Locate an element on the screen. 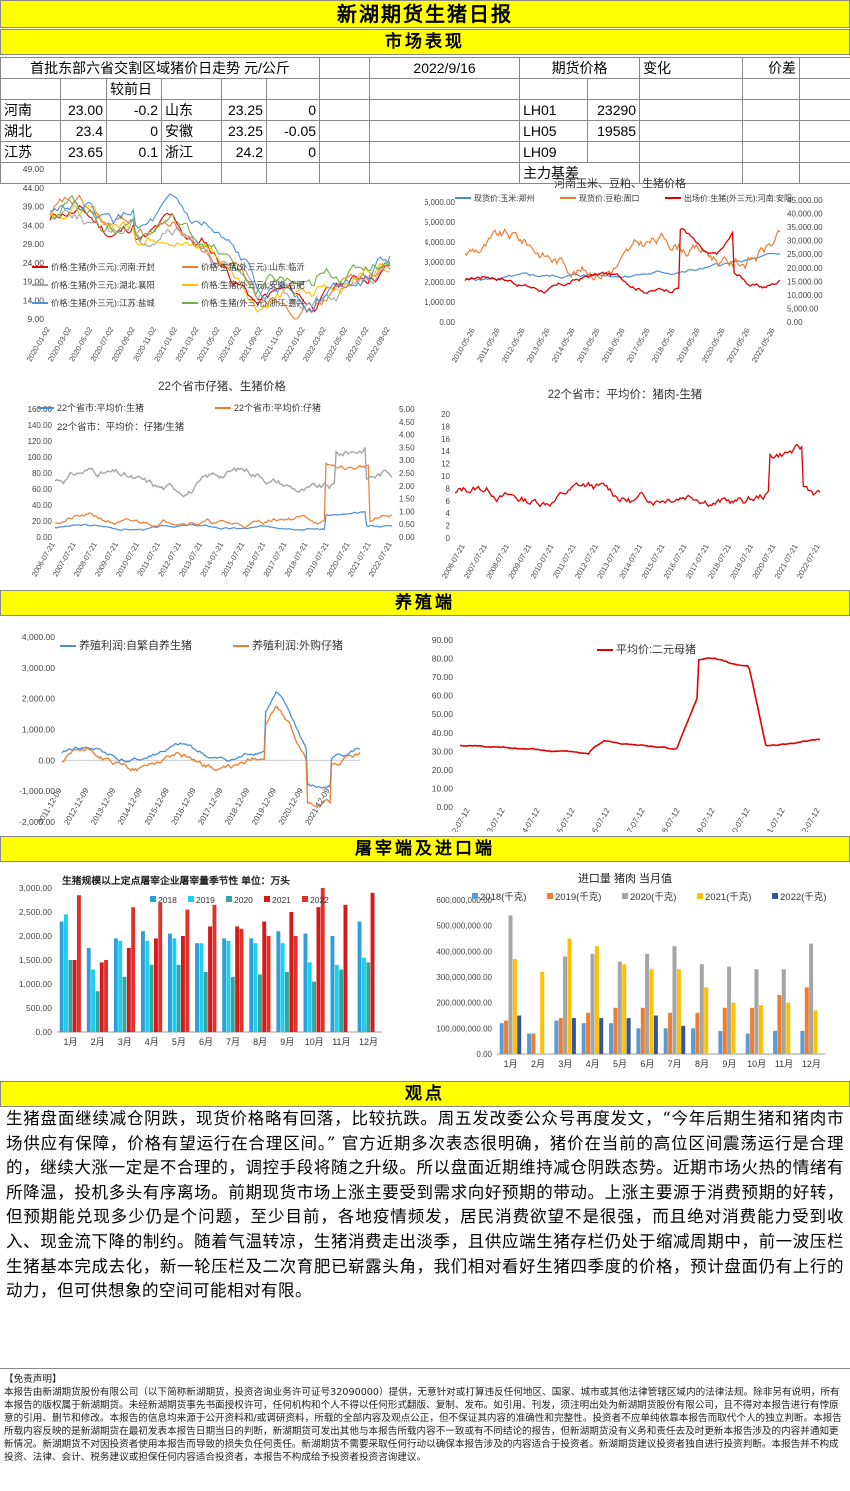 Image resolution: width=850 pixels, height=1491 pixels. y-tick-label: 100,000,000.00 is located at coordinates (464, 1028).